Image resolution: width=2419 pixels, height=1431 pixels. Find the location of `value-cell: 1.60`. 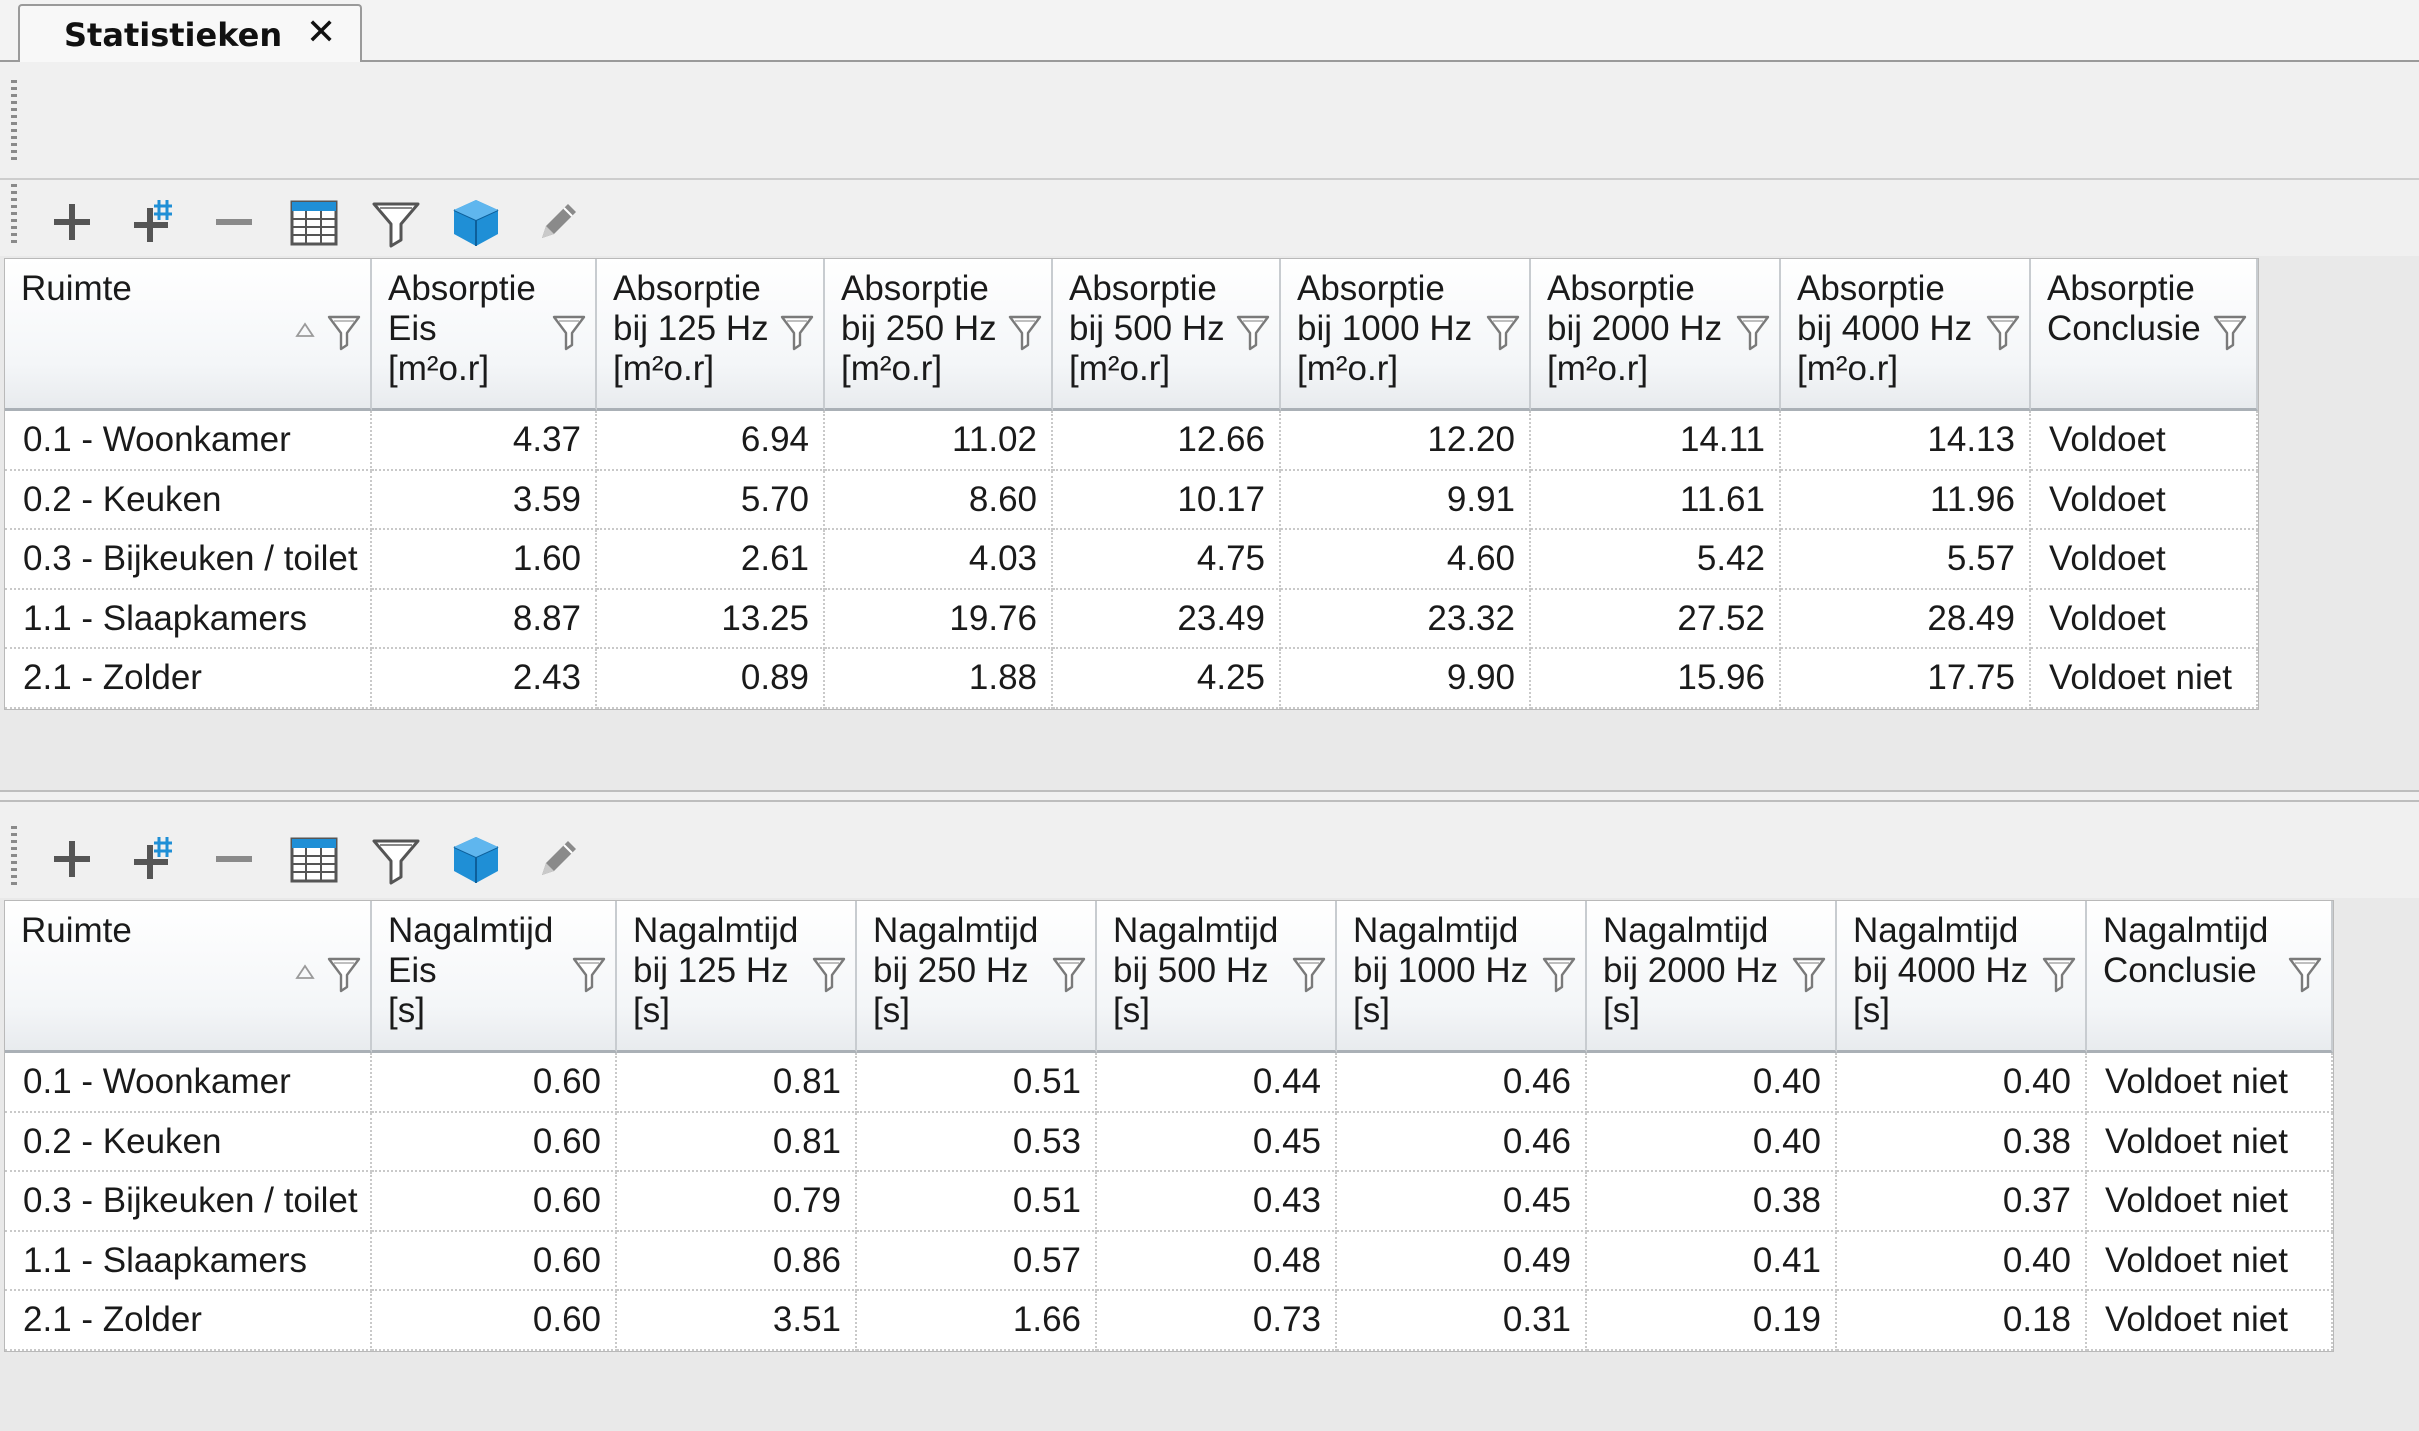

value-cell: 1.60 is located at coordinates (484, 560).